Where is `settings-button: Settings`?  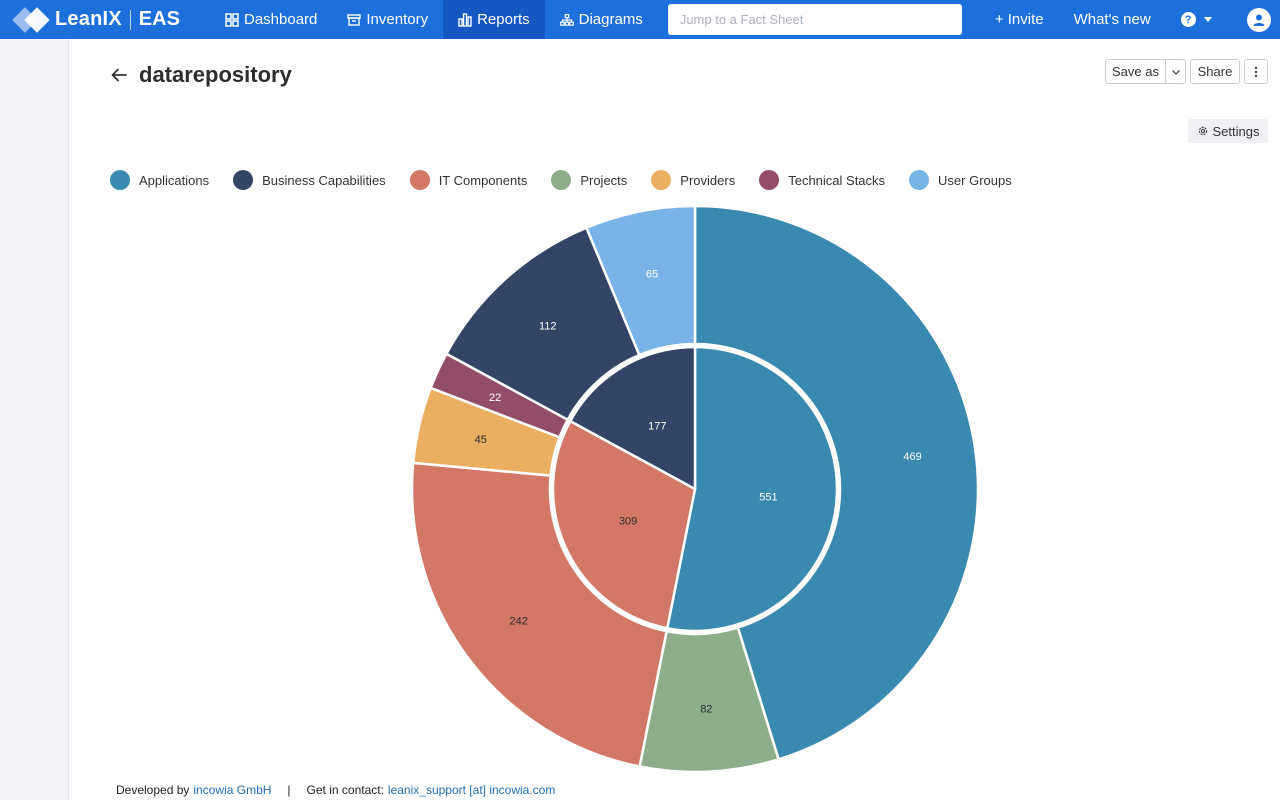
settings-button: Settings is located at coordinates (1228, 131).